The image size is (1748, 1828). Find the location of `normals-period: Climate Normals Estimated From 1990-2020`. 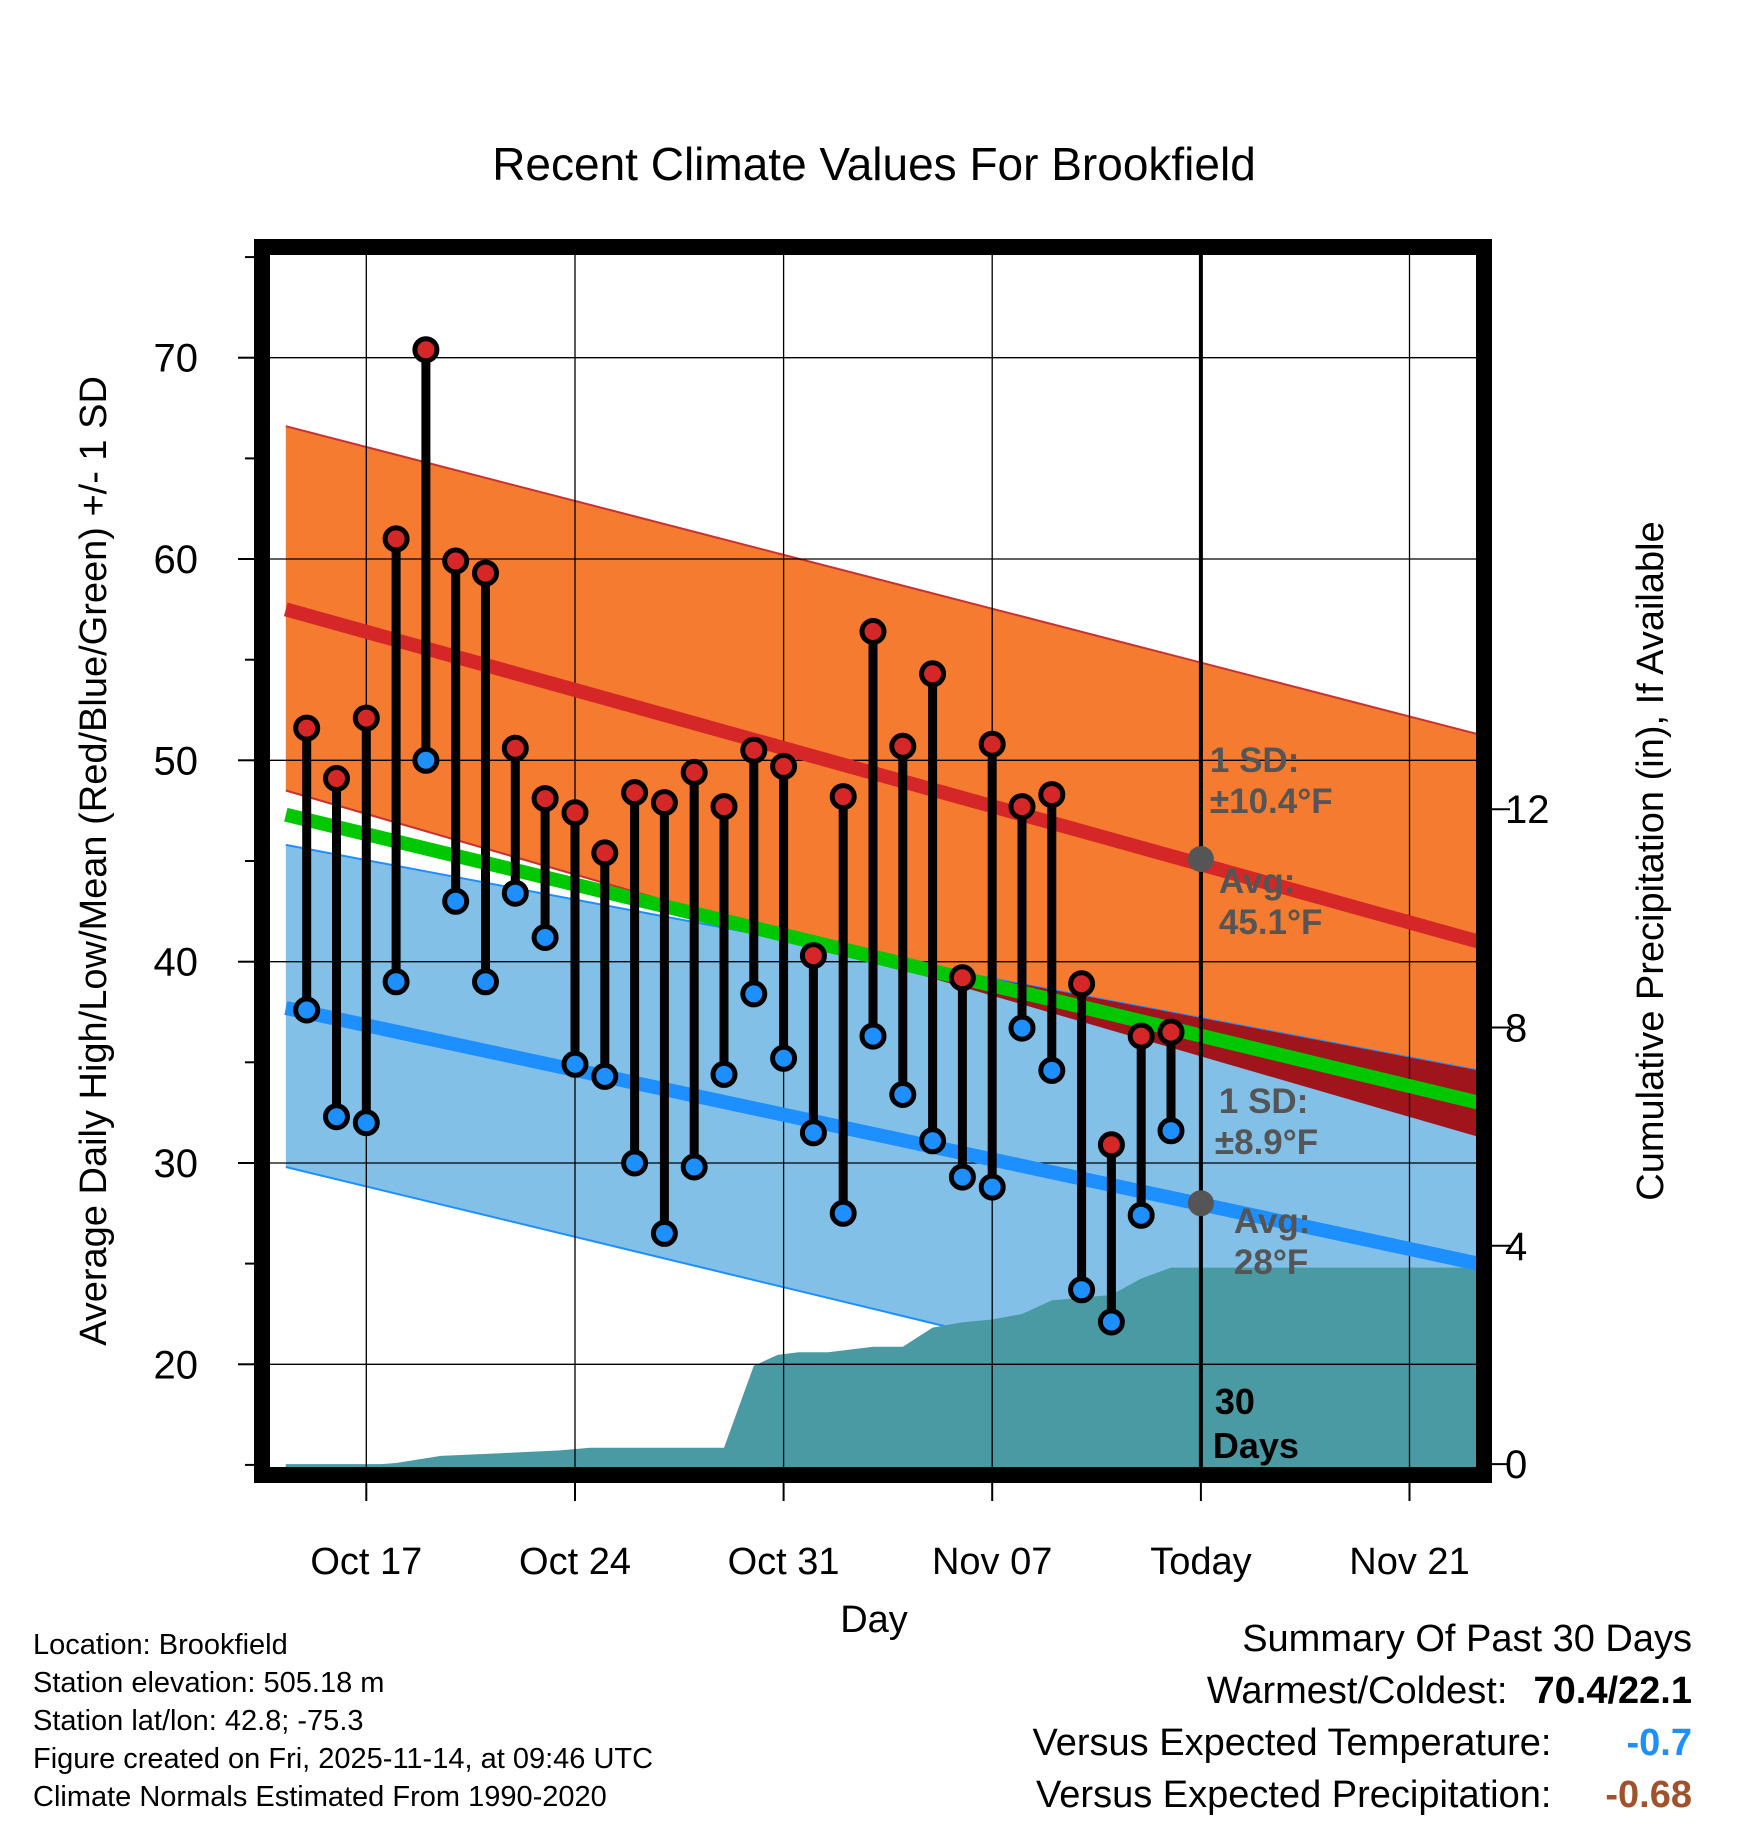

normals-period: Climate Normals Estimated From 1990-2020 is located at coordinates (320, 1797).